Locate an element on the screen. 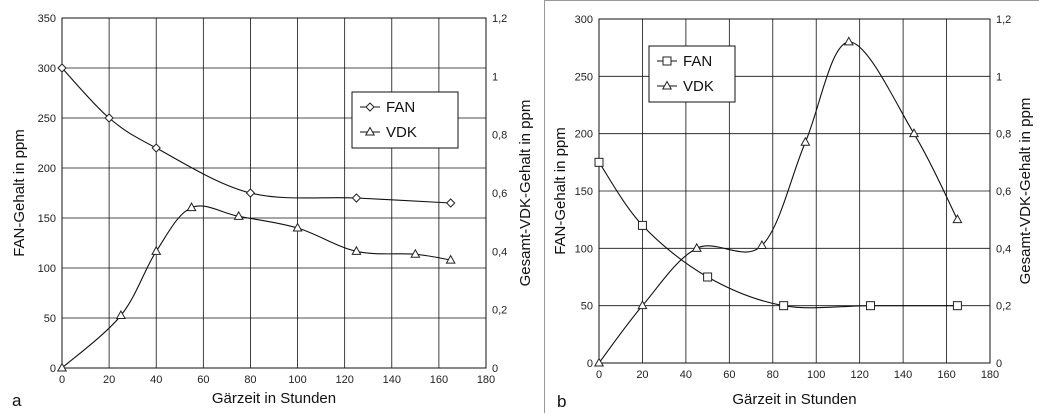 The height and width of the screenshot is (414, 1039). a-y2-tick-label: 1 is located at coordinates (495, 77).